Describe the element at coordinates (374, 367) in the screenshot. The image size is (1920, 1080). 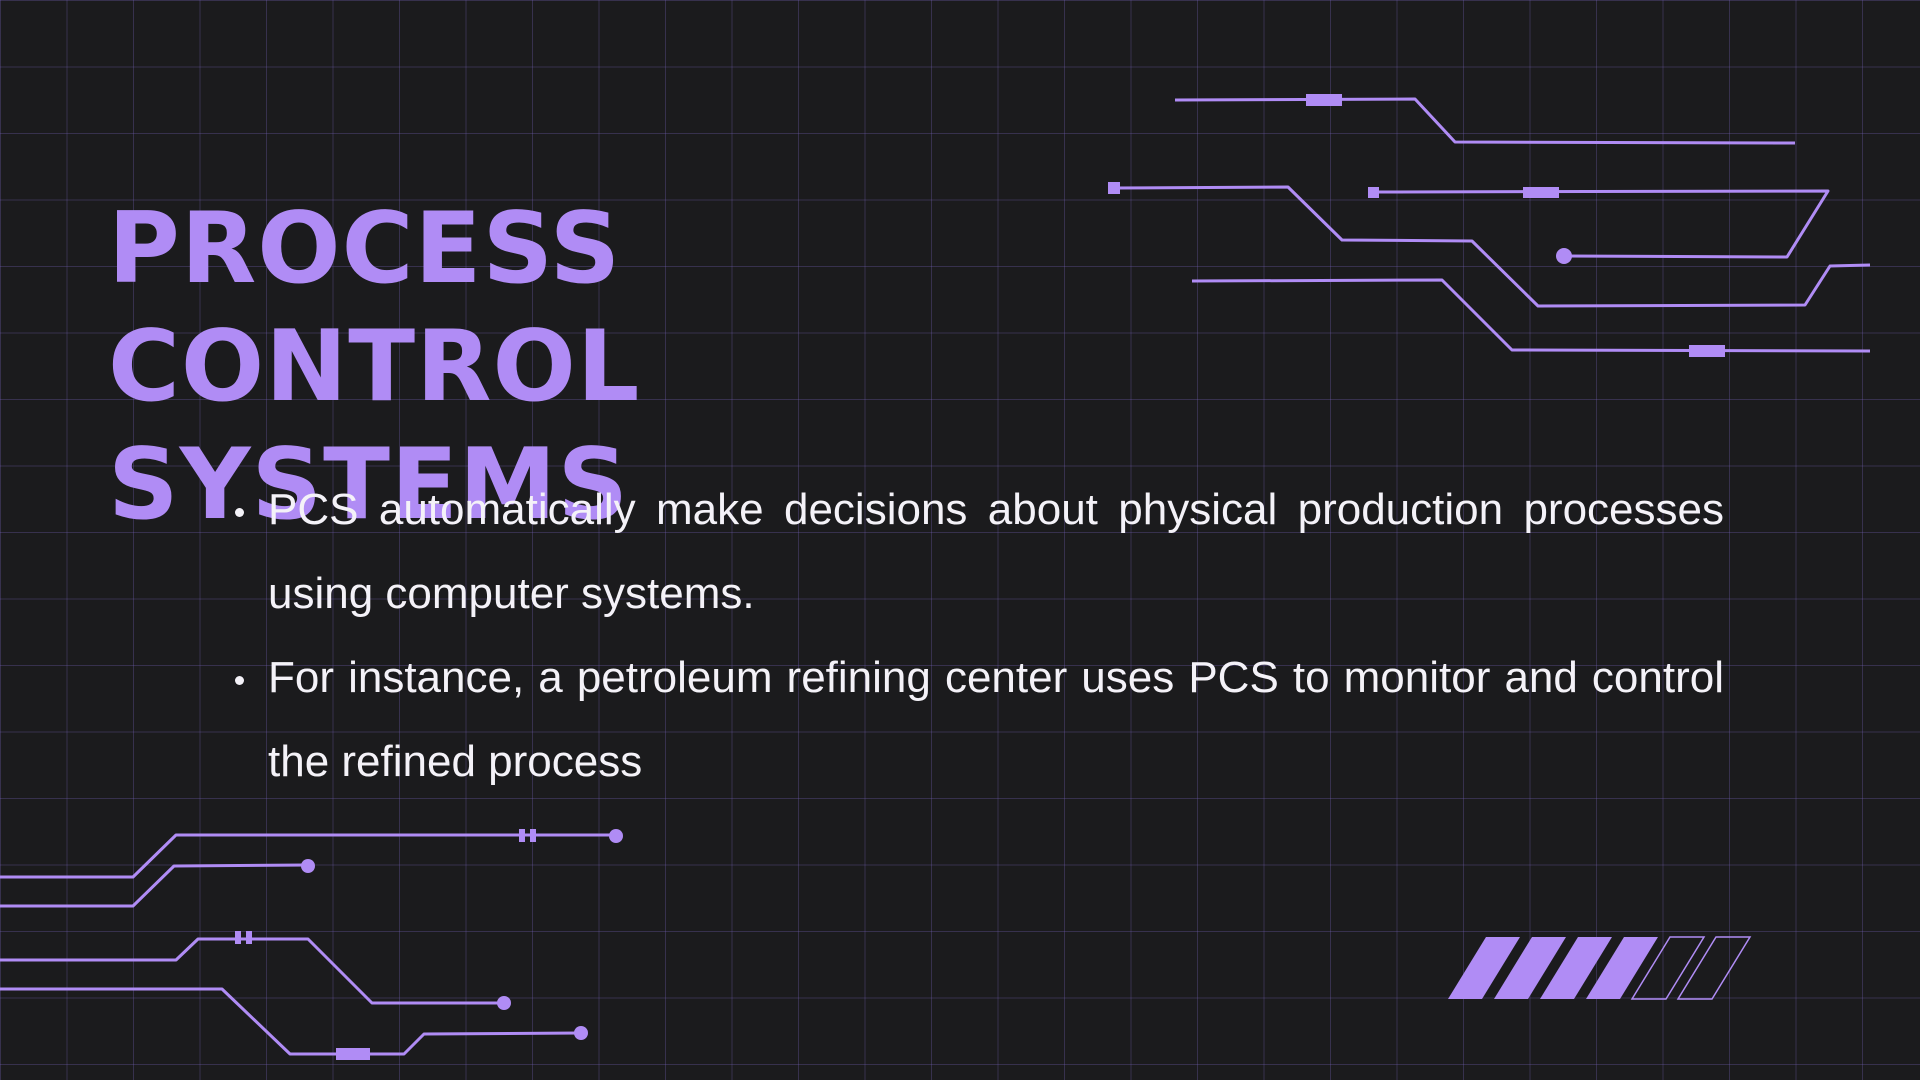
I see `slide-title: PROCESS CONTROL SYSTEMS` at that location.